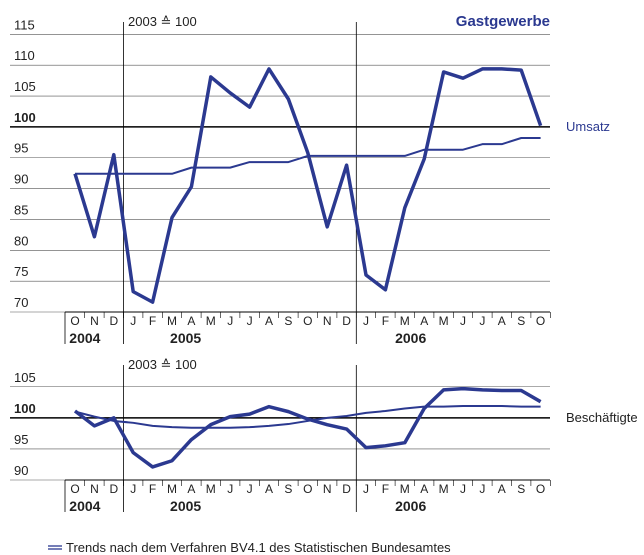 The width and height of the screenshot is (644, 555). I want to click on y-tick-label: 70, so click(21, 302).